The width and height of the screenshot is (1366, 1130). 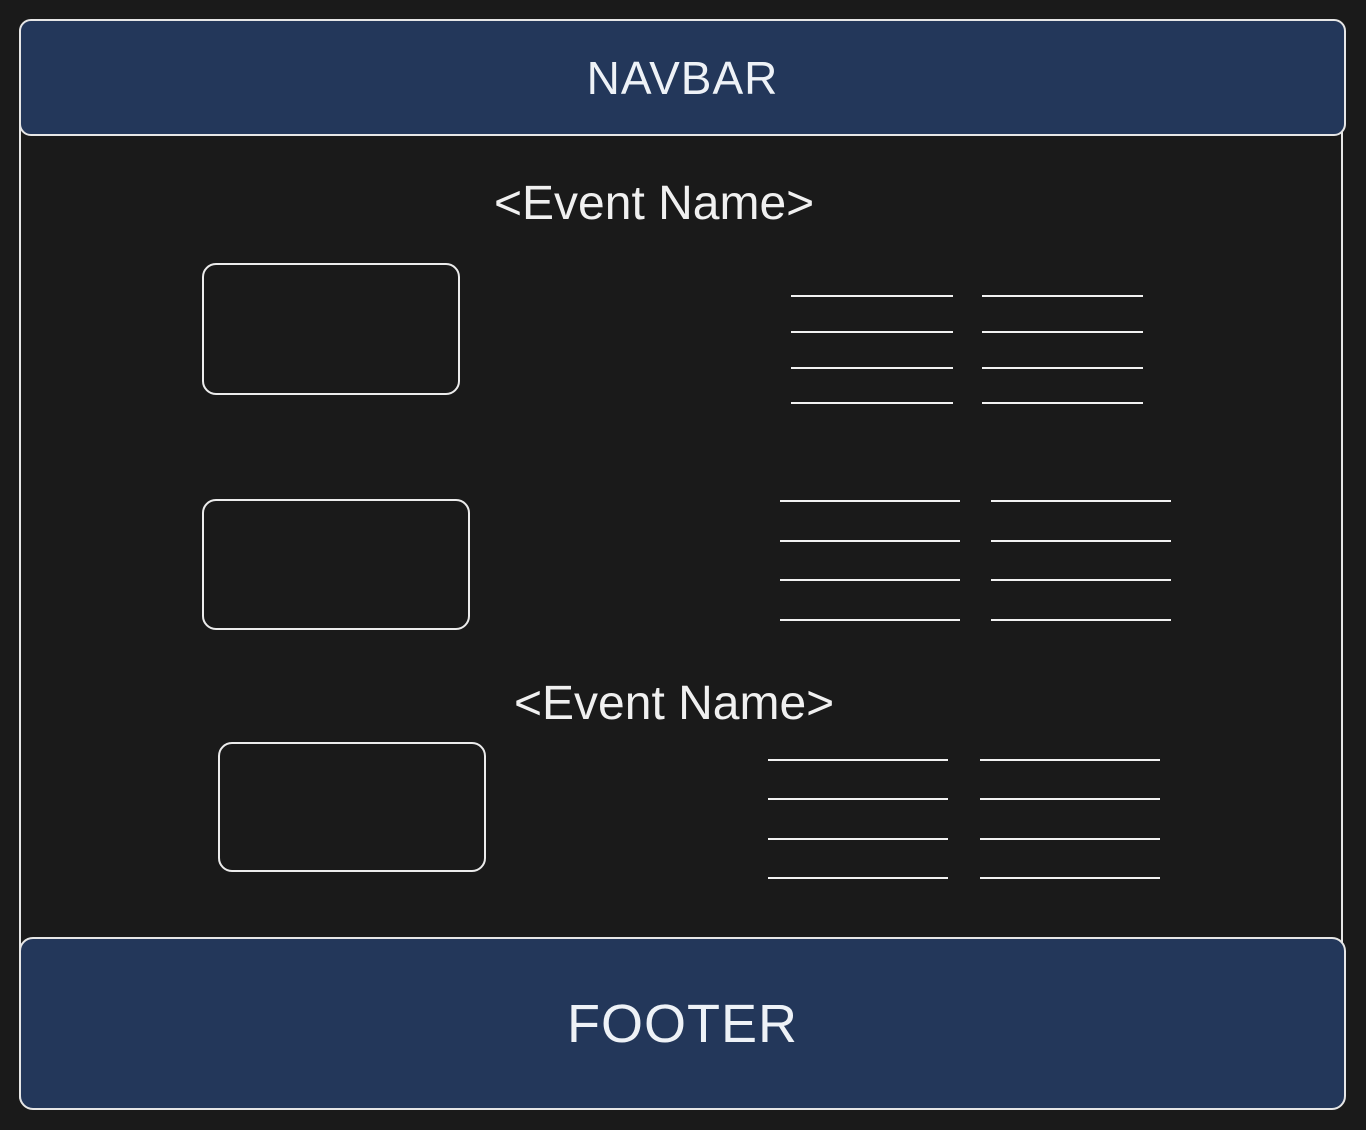 I want to click on footer: FOOTER, so click(x=682, y=1023).